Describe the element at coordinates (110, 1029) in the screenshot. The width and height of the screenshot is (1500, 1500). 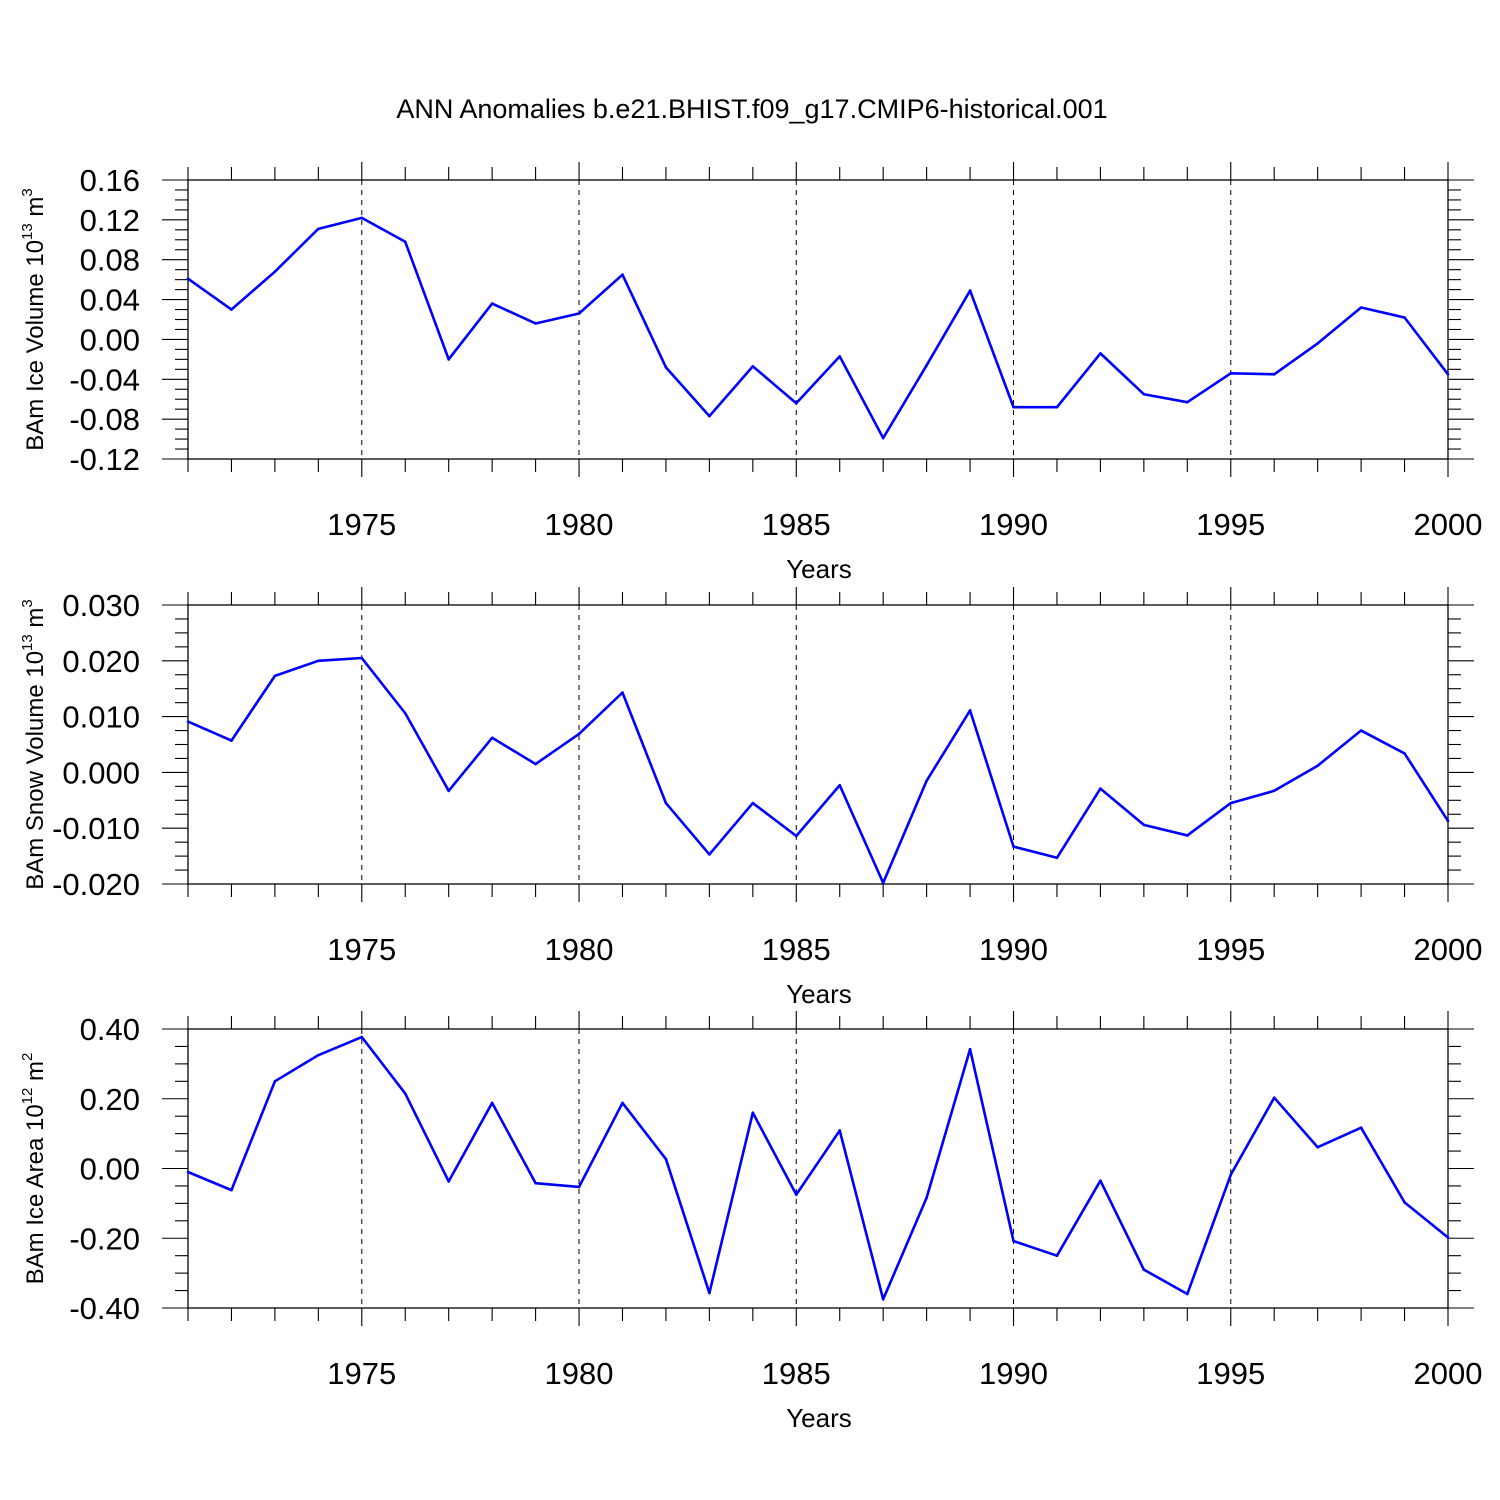
I see `y-tick-label: 0.40` at that location.